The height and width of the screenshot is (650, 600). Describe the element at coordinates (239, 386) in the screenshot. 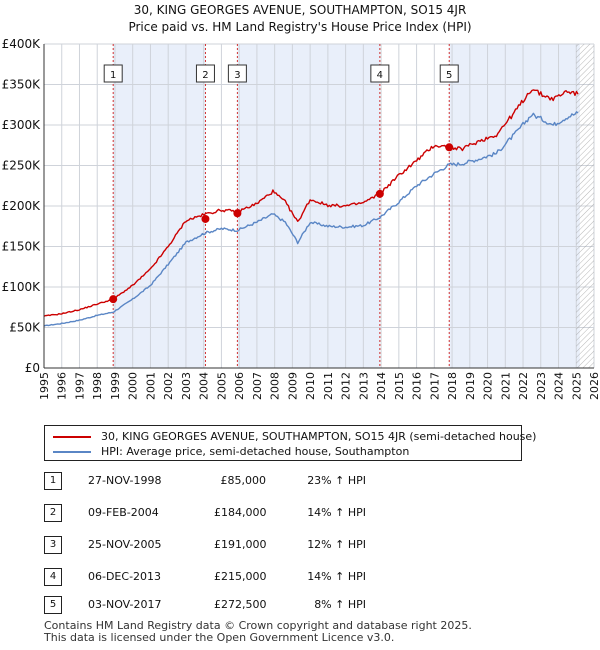

I see `x-tick-label: 2006` at that location.